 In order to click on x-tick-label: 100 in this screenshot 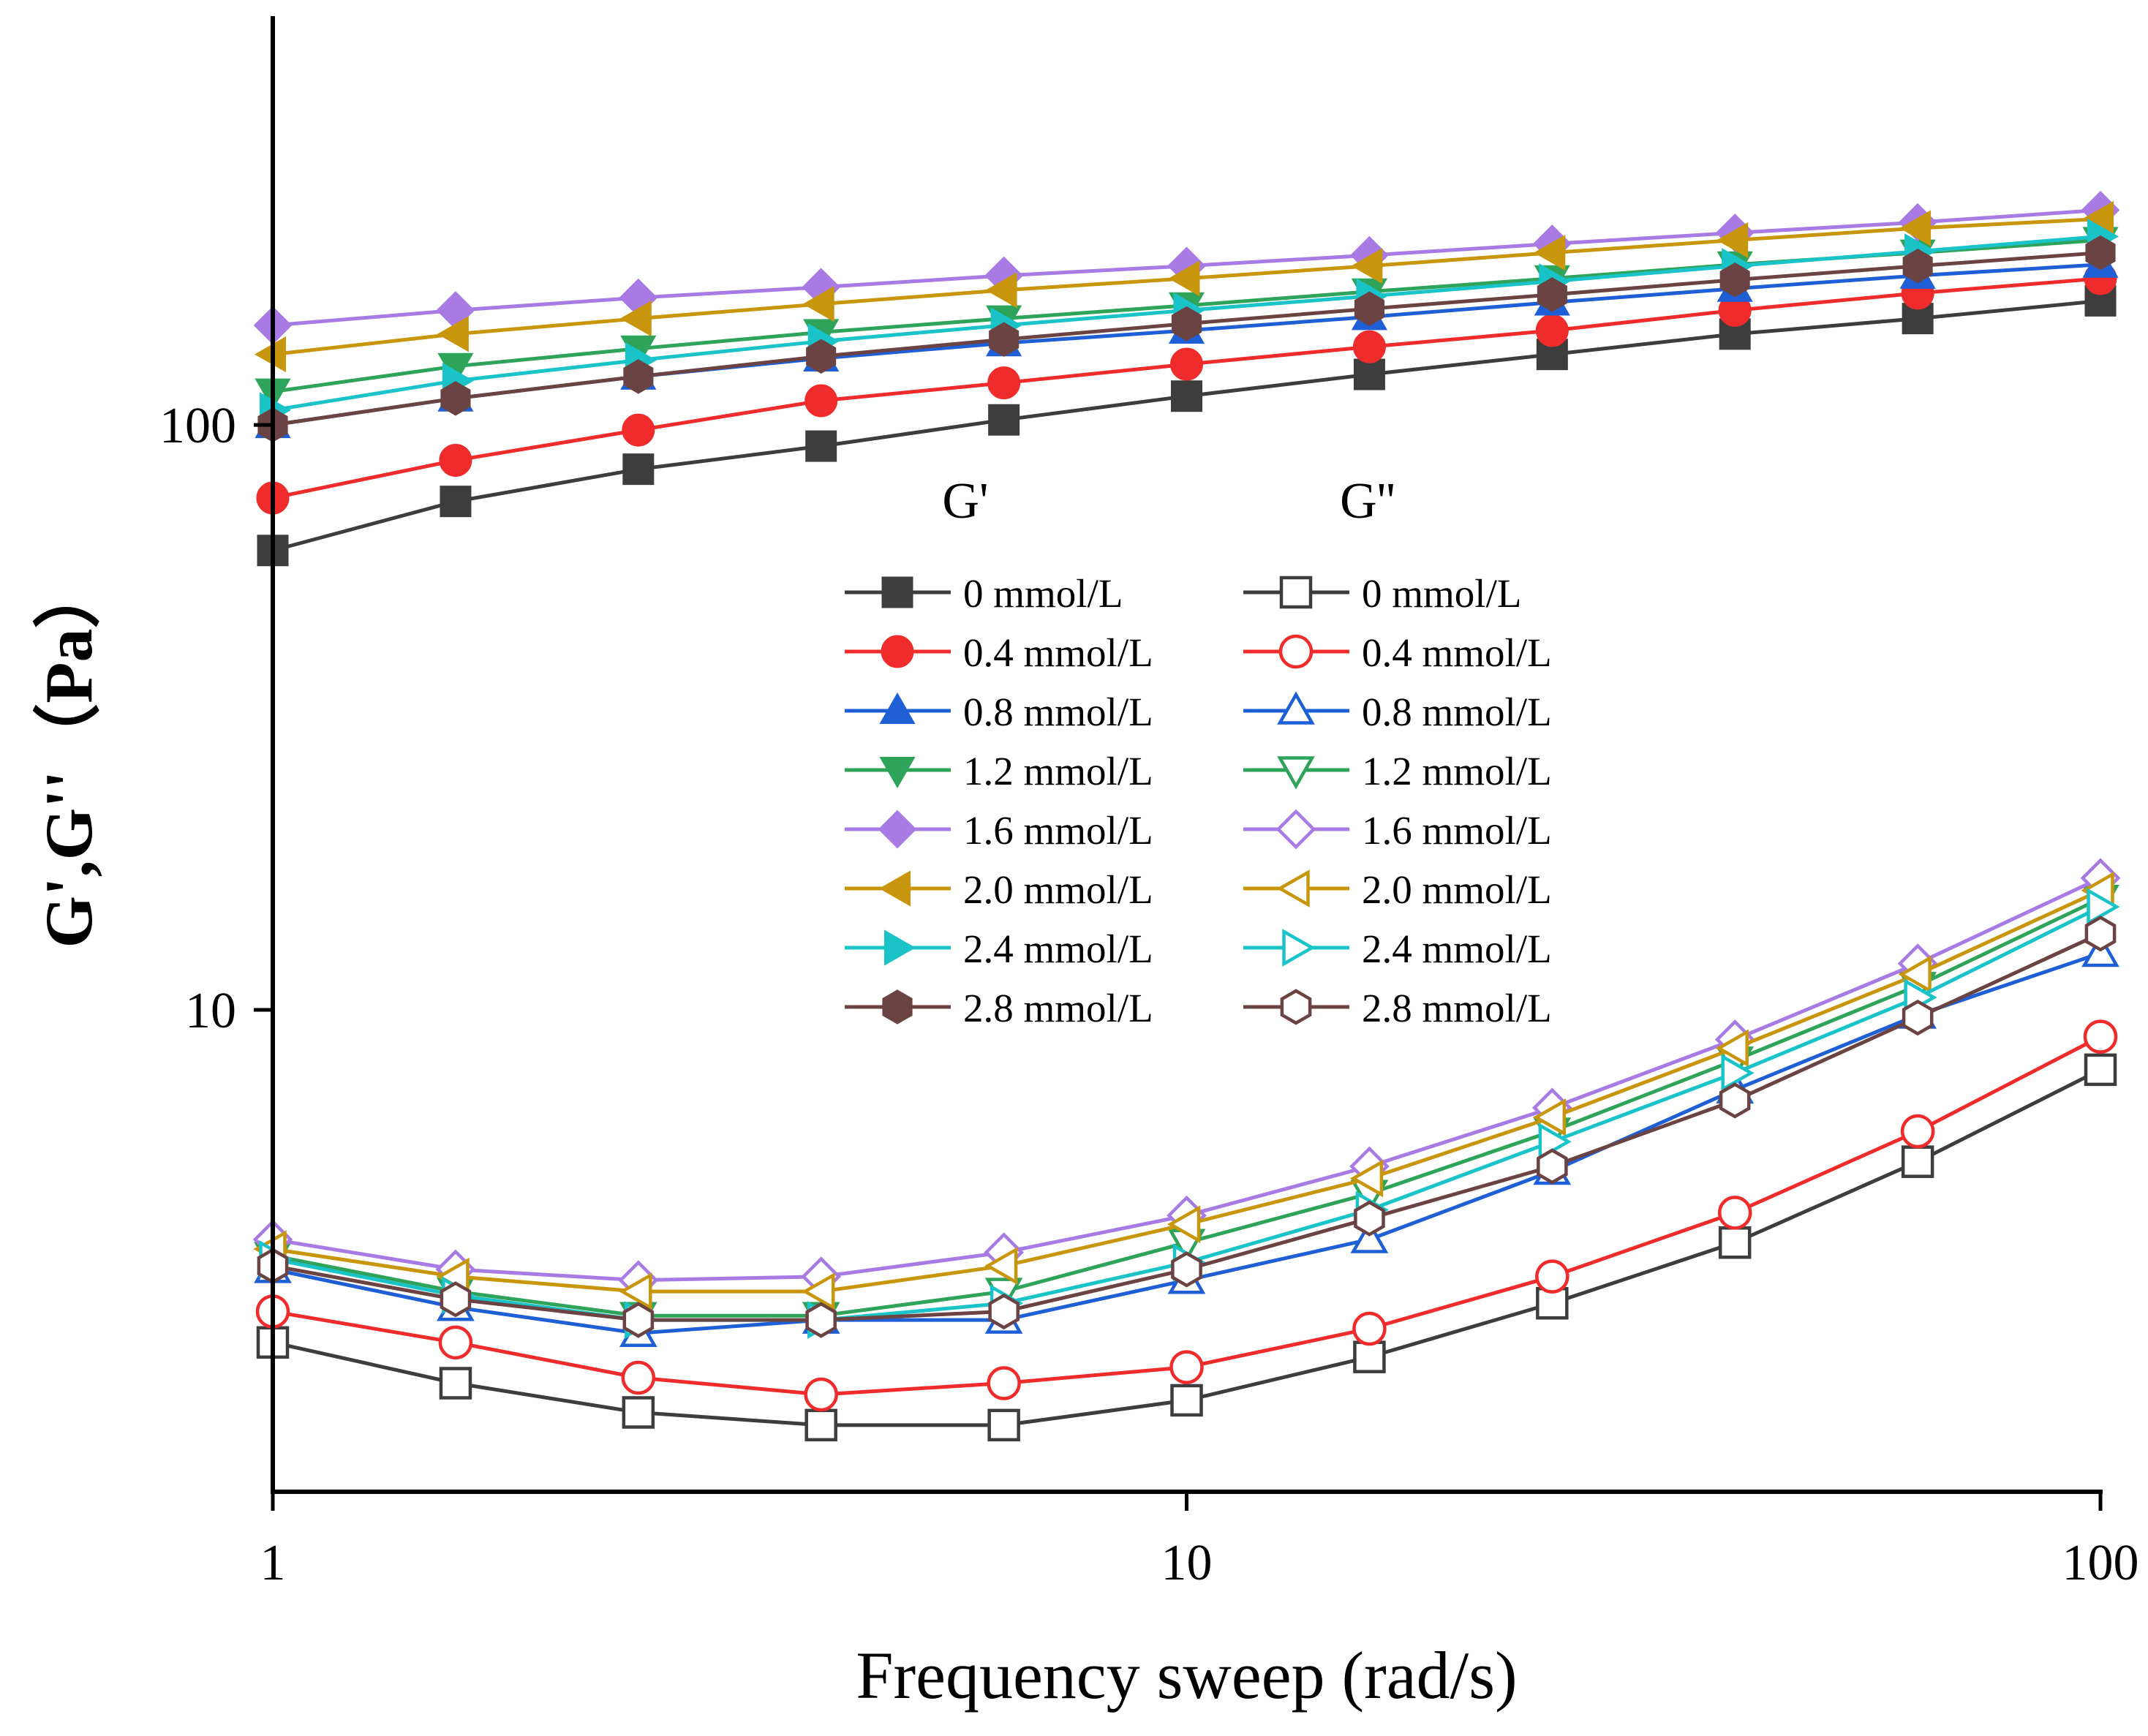, I will do `click(2100, 1563)`.